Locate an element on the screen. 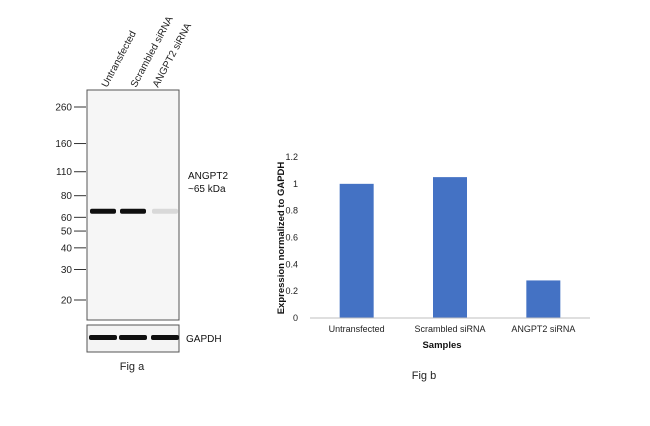 This screenshot has height=426, width=650. y-tick-label: 0.6 is located at coordinates (291, 238).